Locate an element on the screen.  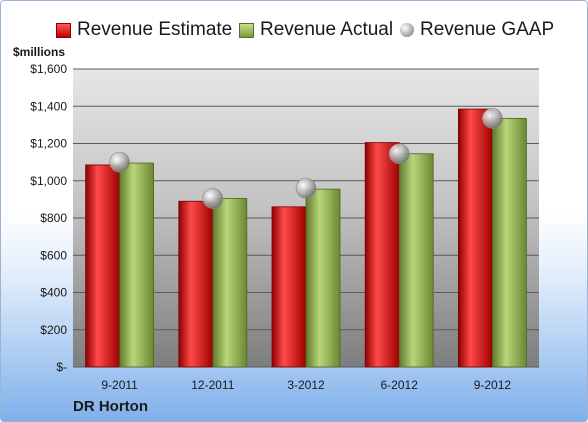
y-tick-label: $400 is located at coordinates (53, 293).